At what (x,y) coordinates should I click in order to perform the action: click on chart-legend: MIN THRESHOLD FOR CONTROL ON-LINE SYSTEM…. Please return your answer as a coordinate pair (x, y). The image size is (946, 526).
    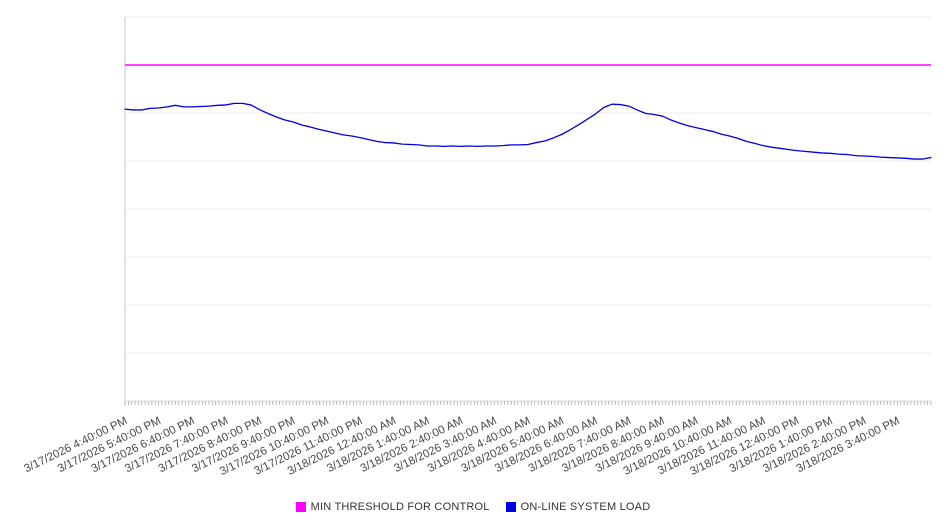
    Looking at the image, I should click on (473, 507).